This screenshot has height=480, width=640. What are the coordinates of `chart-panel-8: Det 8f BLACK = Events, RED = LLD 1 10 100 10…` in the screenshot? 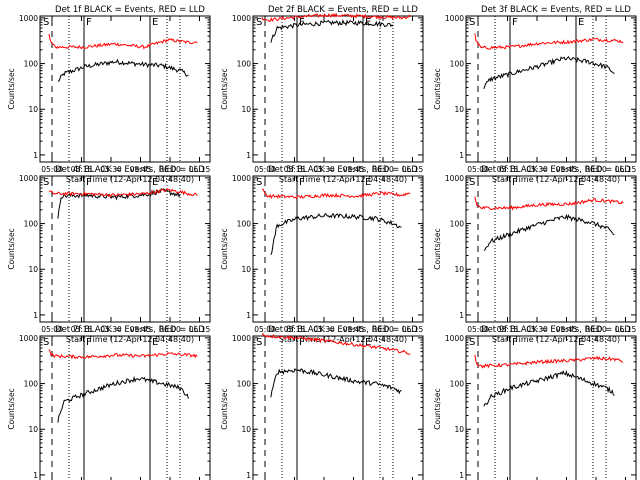 It's located at (322, 402).